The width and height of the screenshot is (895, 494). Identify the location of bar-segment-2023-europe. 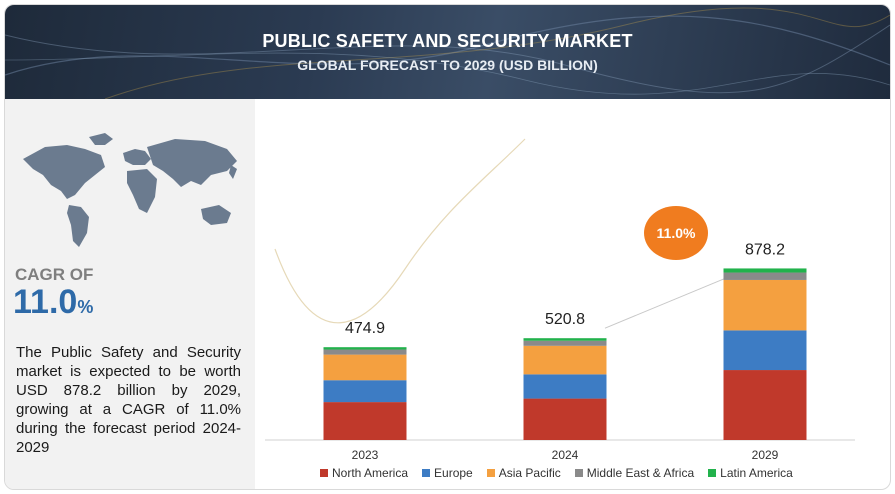
(365, 391).